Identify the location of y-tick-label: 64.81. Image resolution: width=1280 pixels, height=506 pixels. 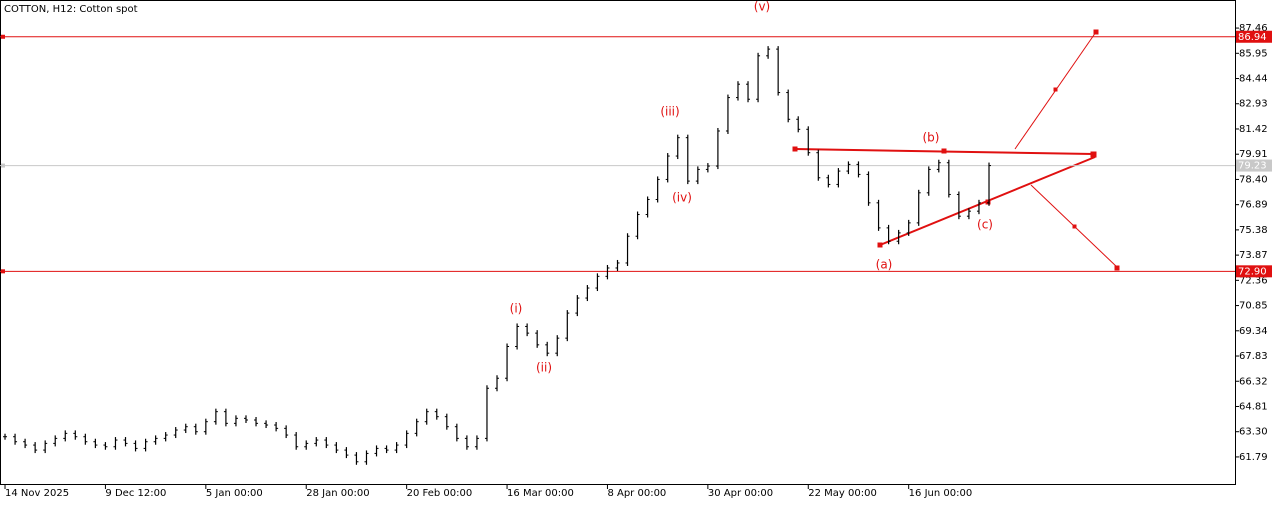
(1253, 406).